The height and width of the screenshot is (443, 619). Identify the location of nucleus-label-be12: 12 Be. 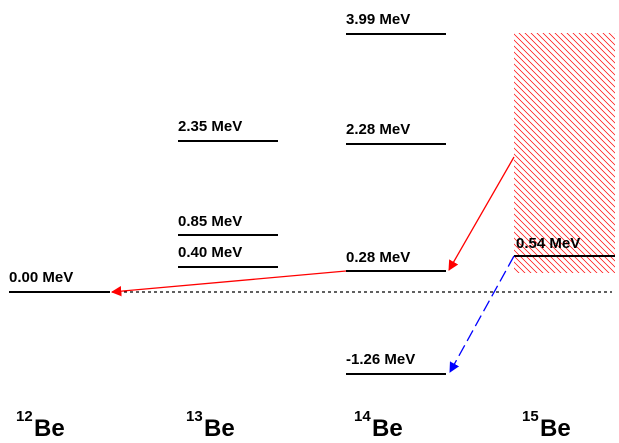
(40, 425).